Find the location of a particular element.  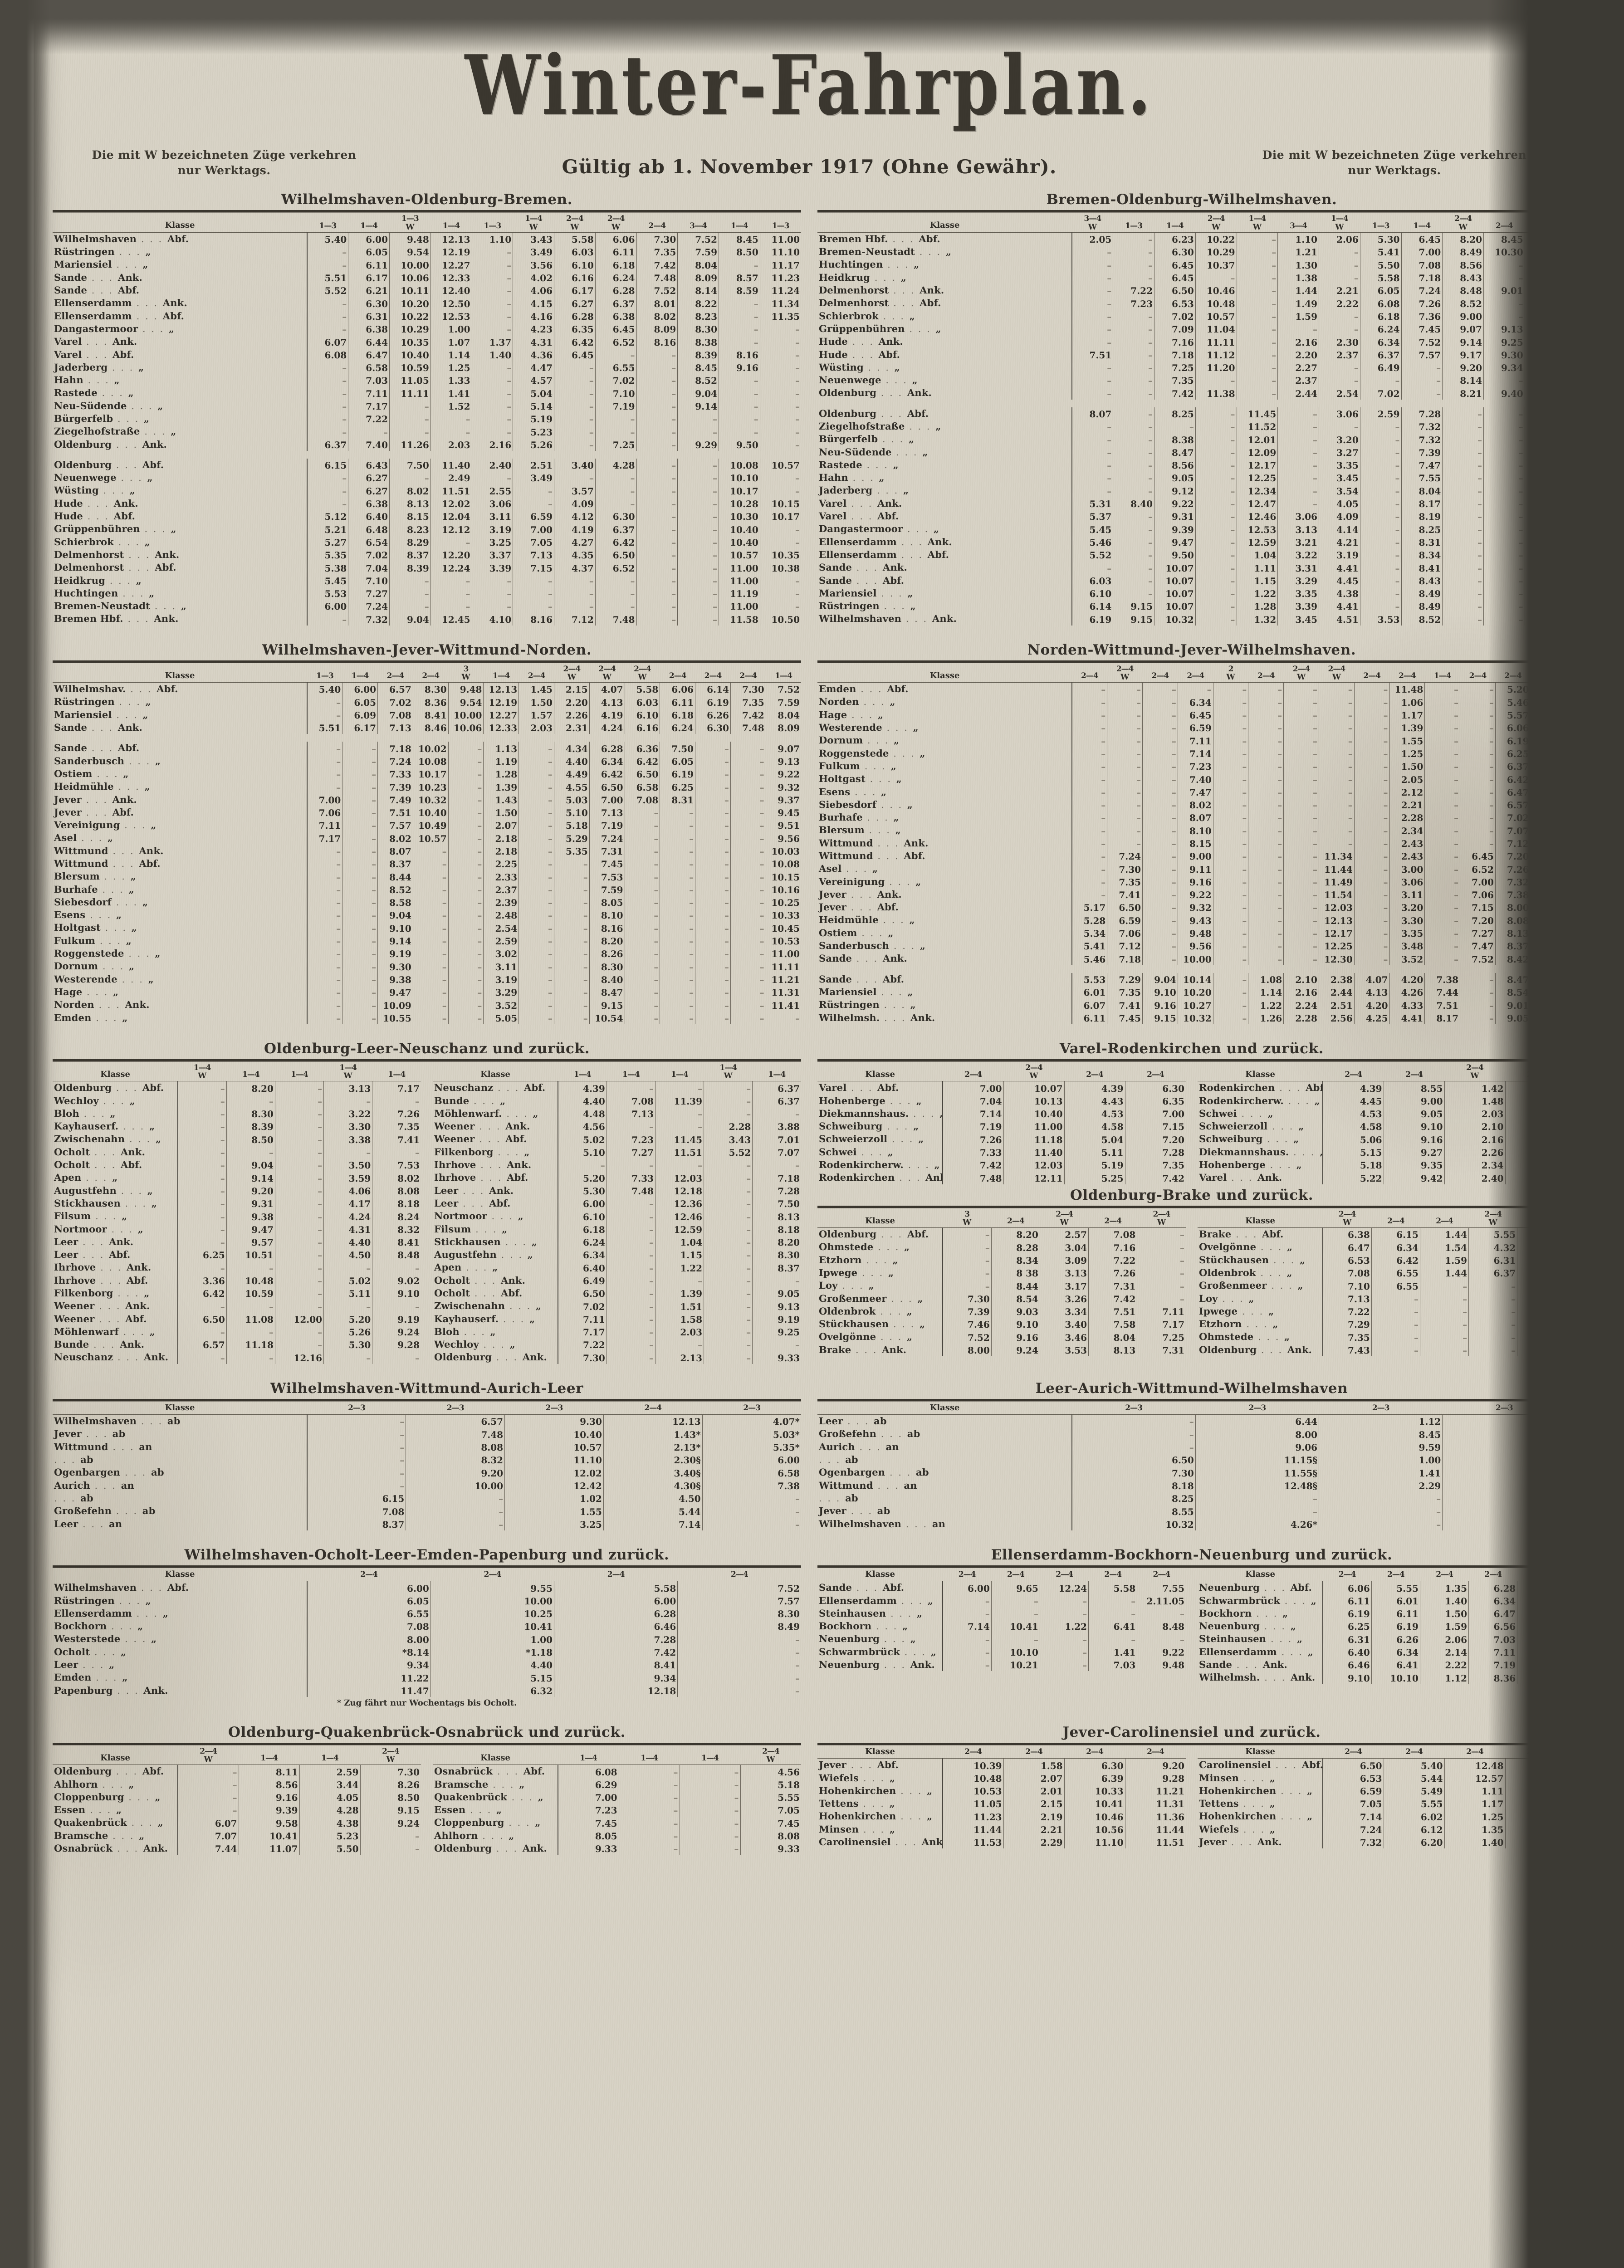

train-class-header: 2—4 is located at coordinates (1541, 1575).